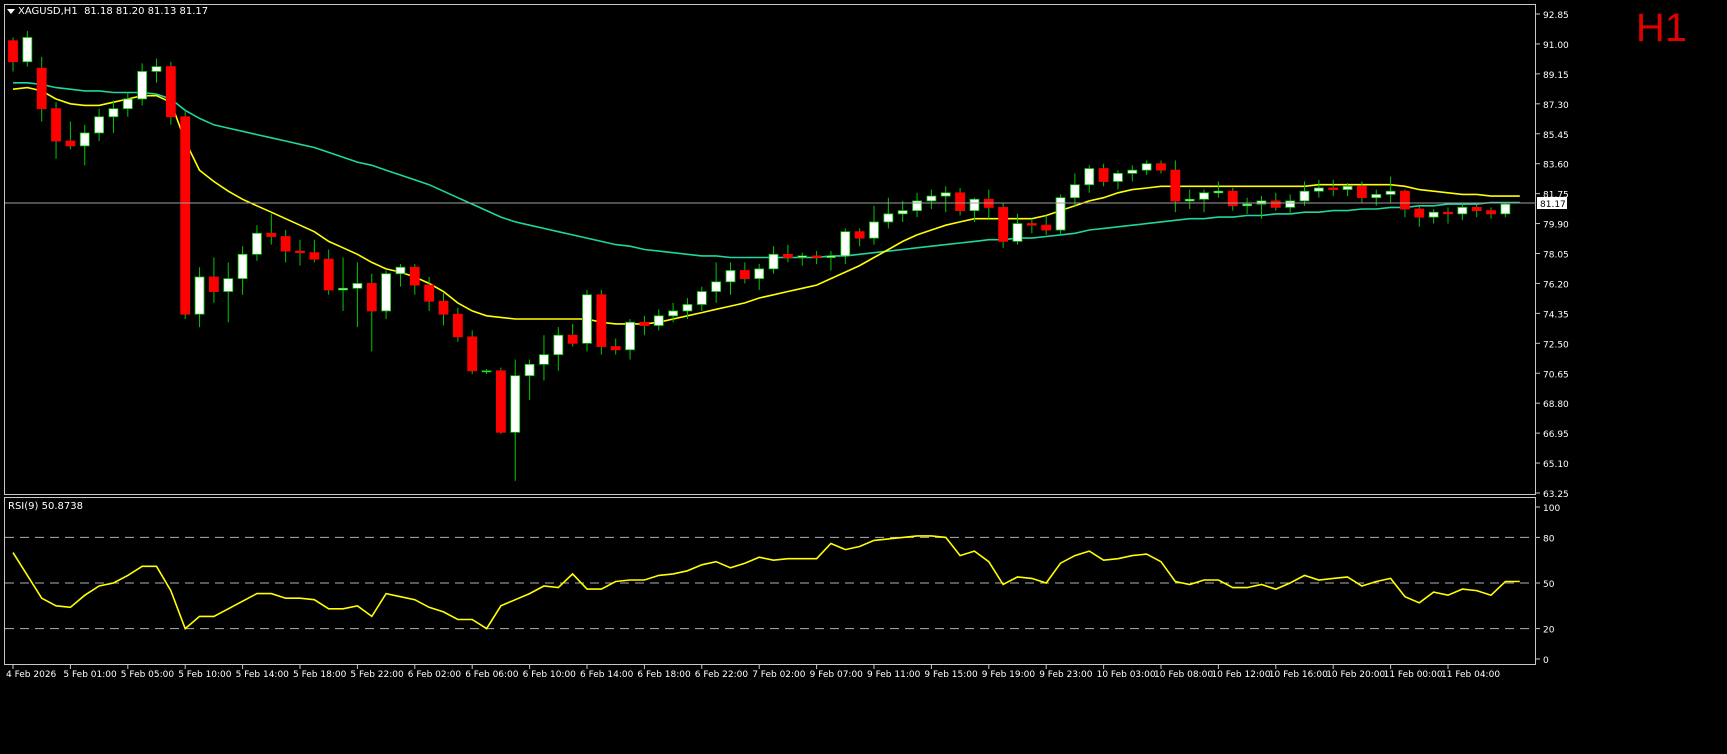 Image resolution: width=1727 pixels, height=754 pixels. What do you see at coordinates (11, 11) in the screenshot?
I see `chart-menu-icon` at bounding box center [11, 11].